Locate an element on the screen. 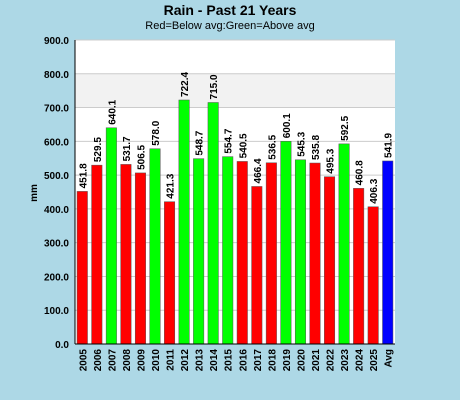 This screenshot has width=460, height=400. y-tick-label: 400.0 is located at coordinates (56, 210).